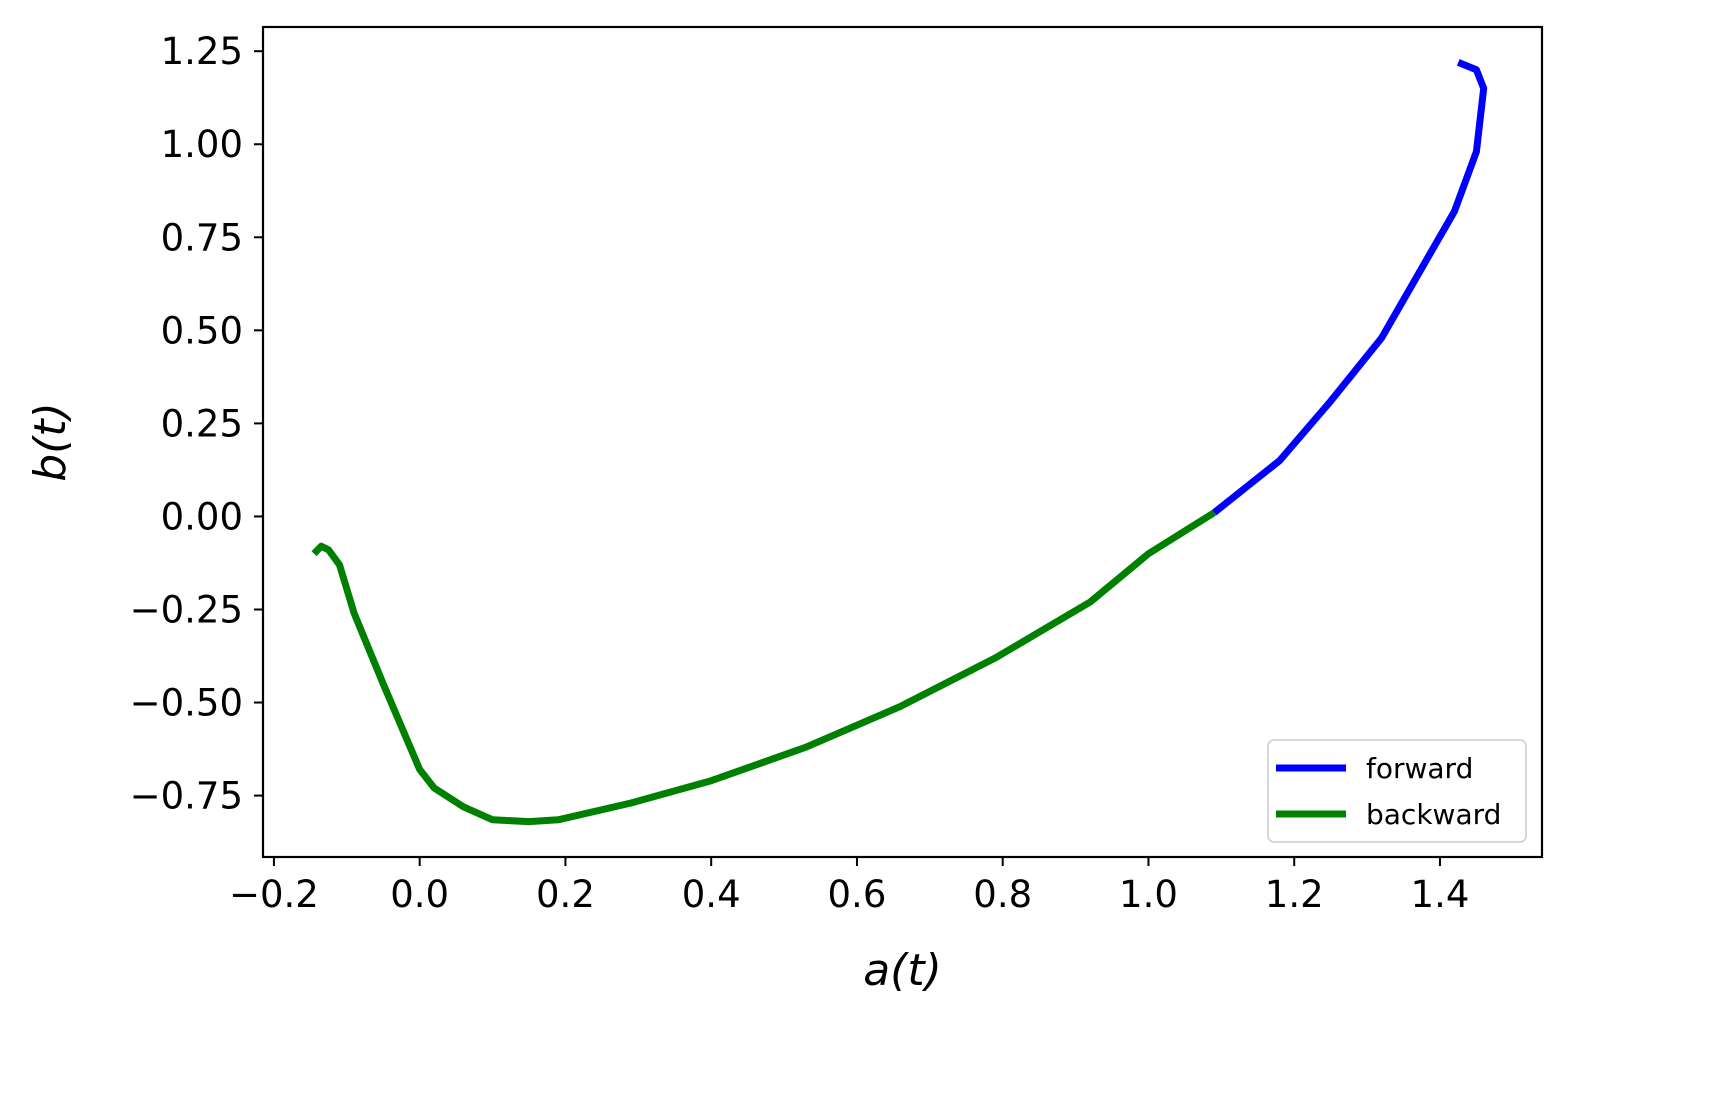 Image resolution: width=1710 pixels, height=1116 pixels. Describe the element at coordinates (1397, 791) in the screenshot. I see `legend: forward backward` at that location.